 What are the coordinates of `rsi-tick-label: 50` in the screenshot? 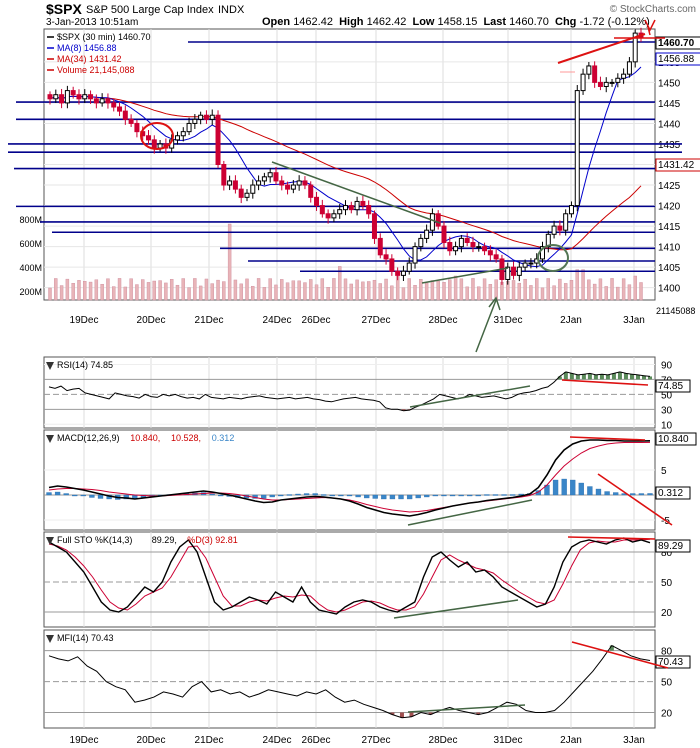 It's located at (667, 395).